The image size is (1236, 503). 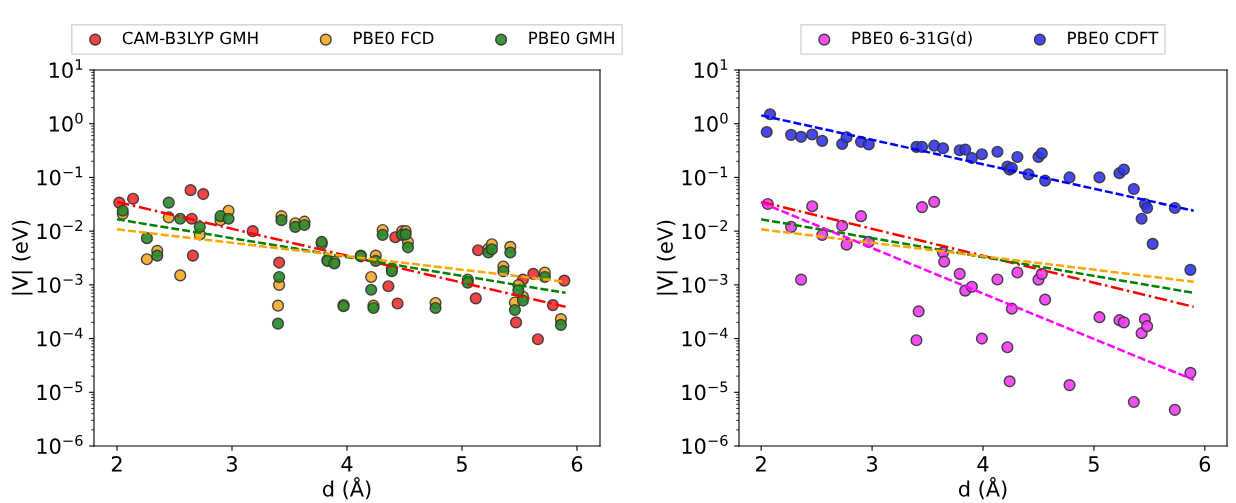 What do you see at coordinates (1113, 38) in the screenshot?
I see `legend-label: PBE0 CDFT` at bounding box center [1113, 38].